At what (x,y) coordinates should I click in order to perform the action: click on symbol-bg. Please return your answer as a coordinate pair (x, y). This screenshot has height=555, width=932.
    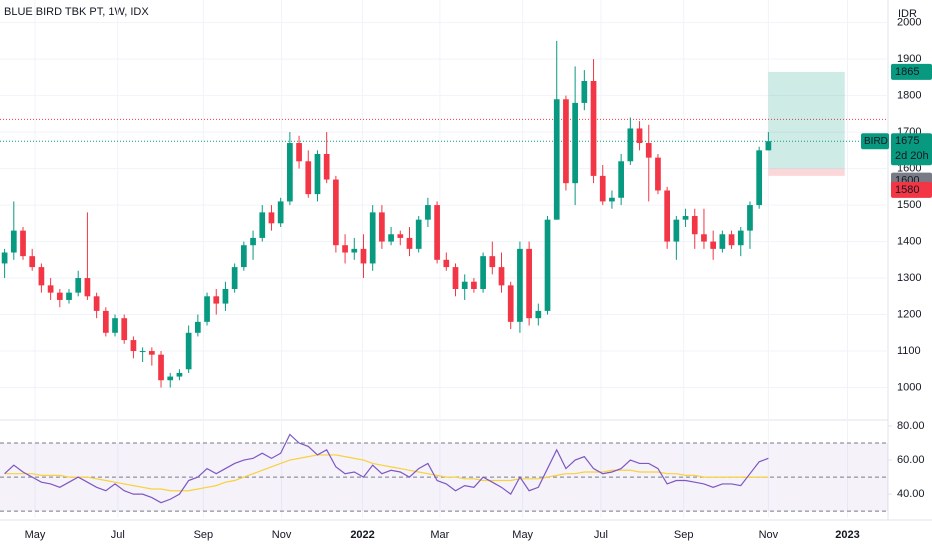
    Looking at the image, I should click on (875, 141).